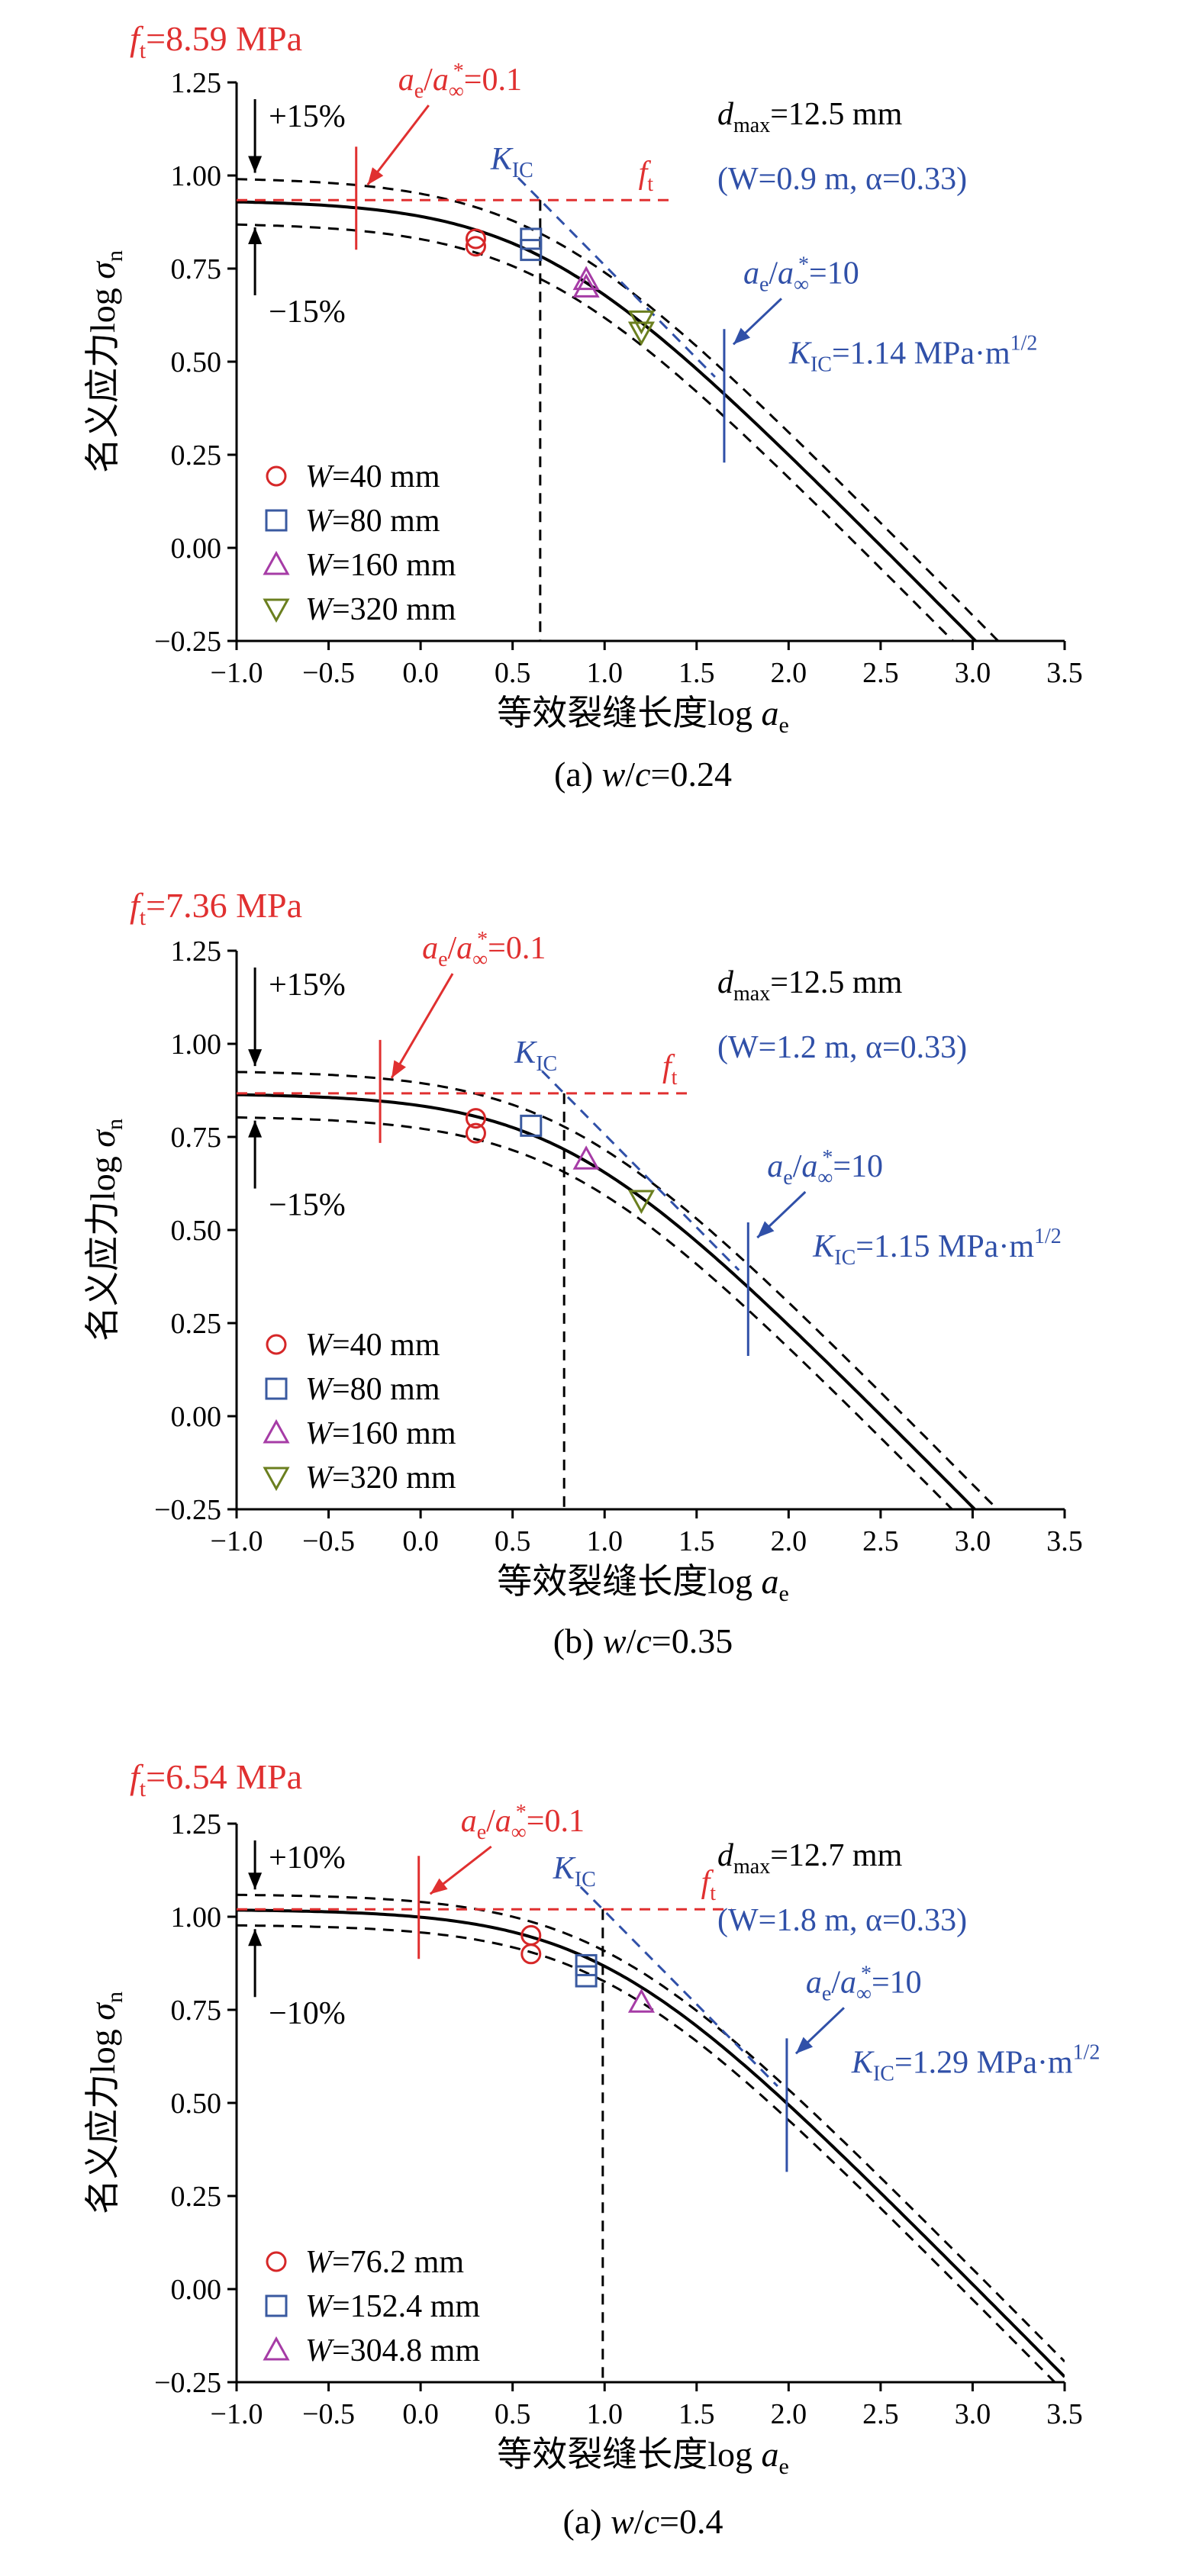 The image size is (1202, 2576). Describe the element at coordinates (973, 2414) in the screenshot. I see `x-tick-label: 3.0` at that location.